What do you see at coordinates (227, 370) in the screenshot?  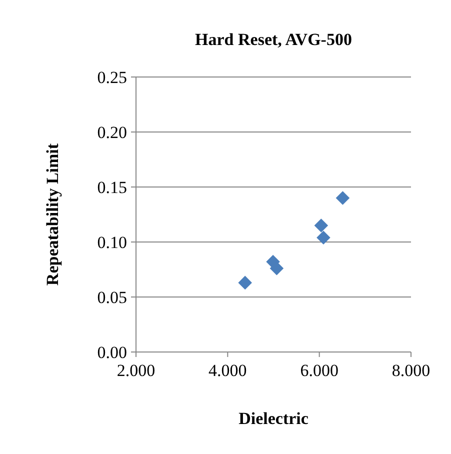 I see `x-tick-label: 4.000` at bounding box center [227, 370].